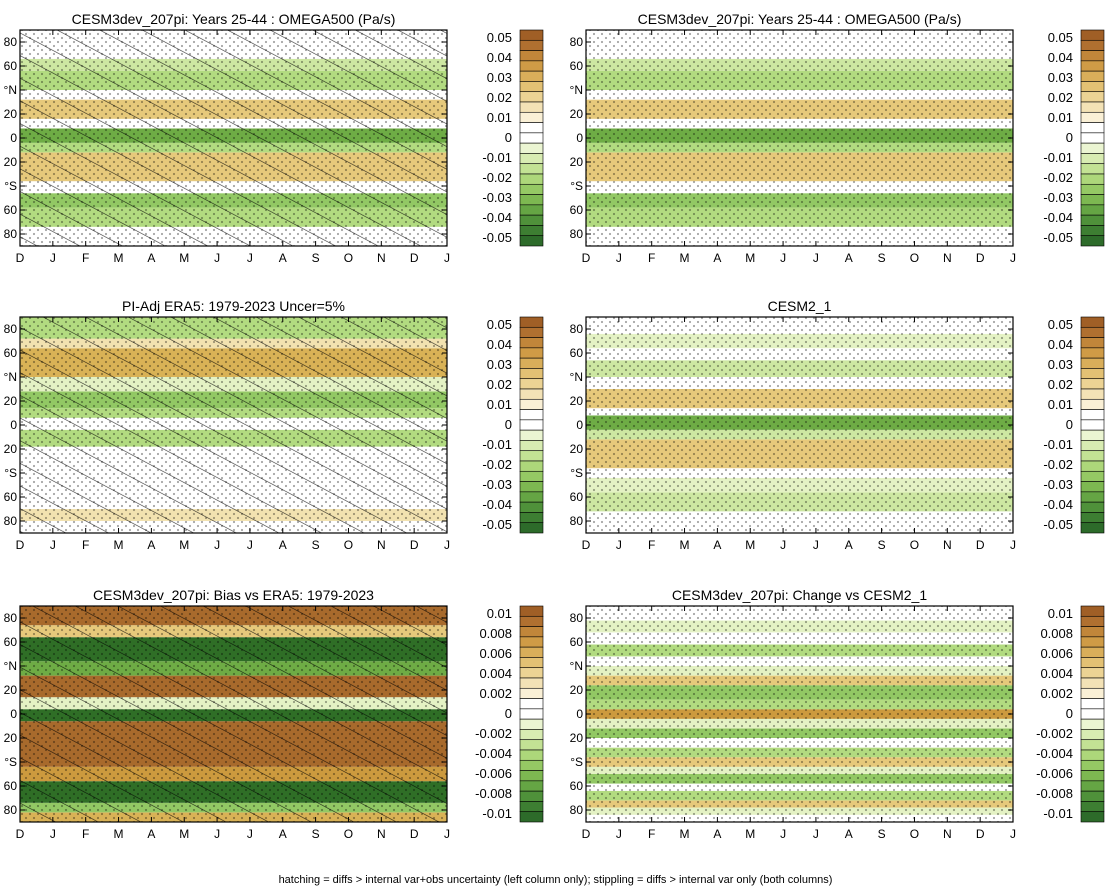  Describe the element at coordinates (1054, 773) in the screenshot. I see `colorbar-label: -0.006` at that location.